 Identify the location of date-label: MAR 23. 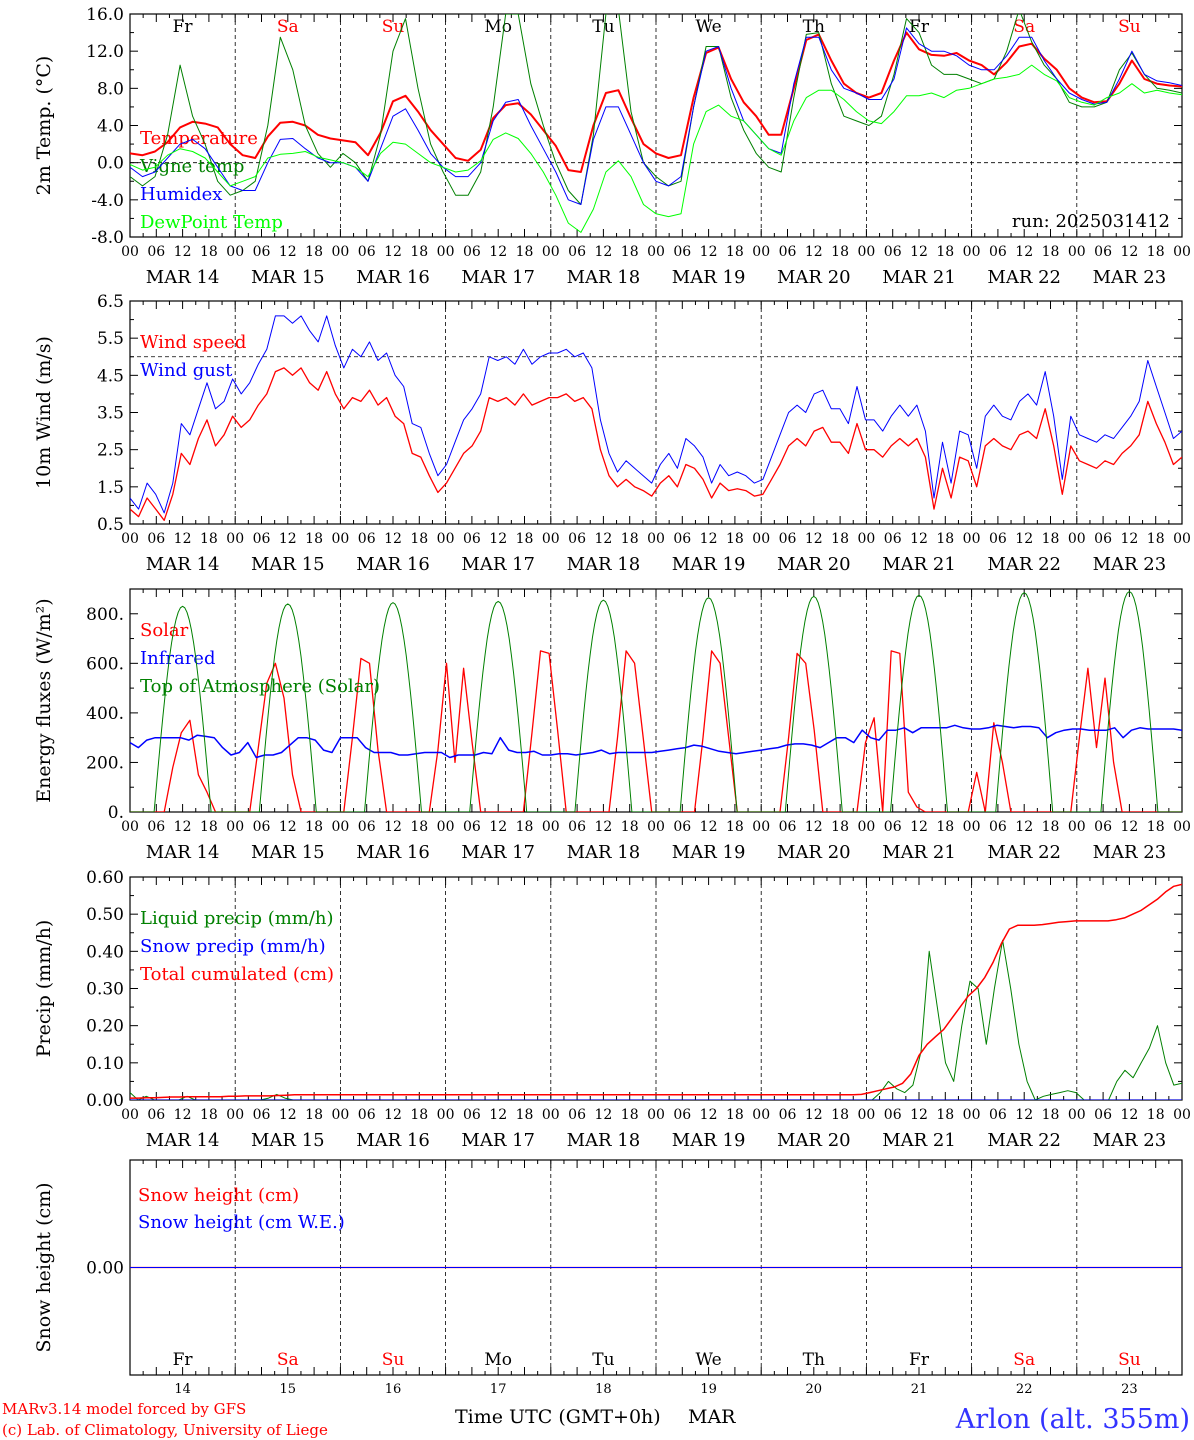
(1130, 1140).